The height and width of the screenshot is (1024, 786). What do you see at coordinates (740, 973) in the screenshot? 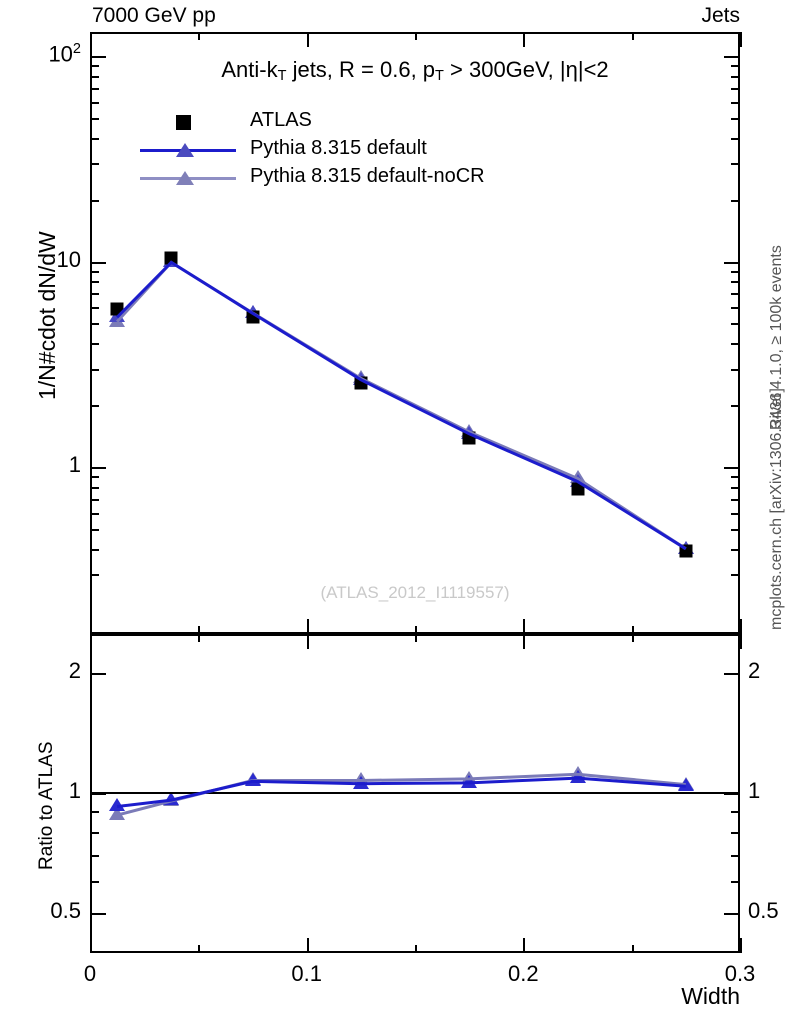
I see `x-axis-tick-label: 0.3` at bounding box center [740, 973].